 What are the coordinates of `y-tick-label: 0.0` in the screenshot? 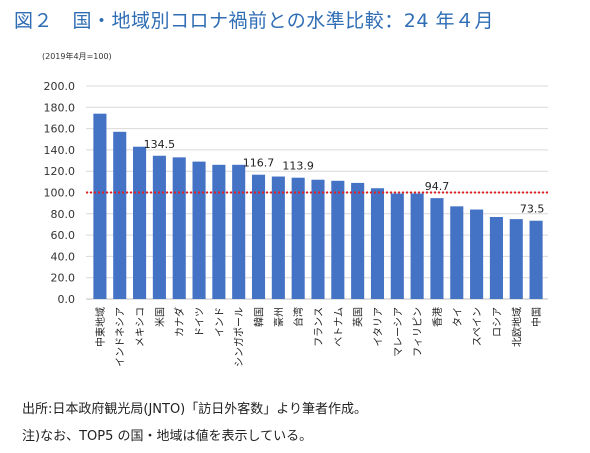 It's located at (67, 299).